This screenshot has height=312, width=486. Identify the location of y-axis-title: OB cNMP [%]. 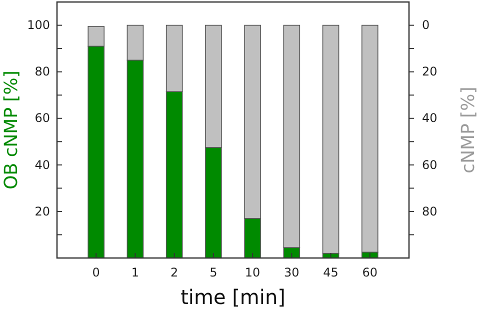
(11, 130).